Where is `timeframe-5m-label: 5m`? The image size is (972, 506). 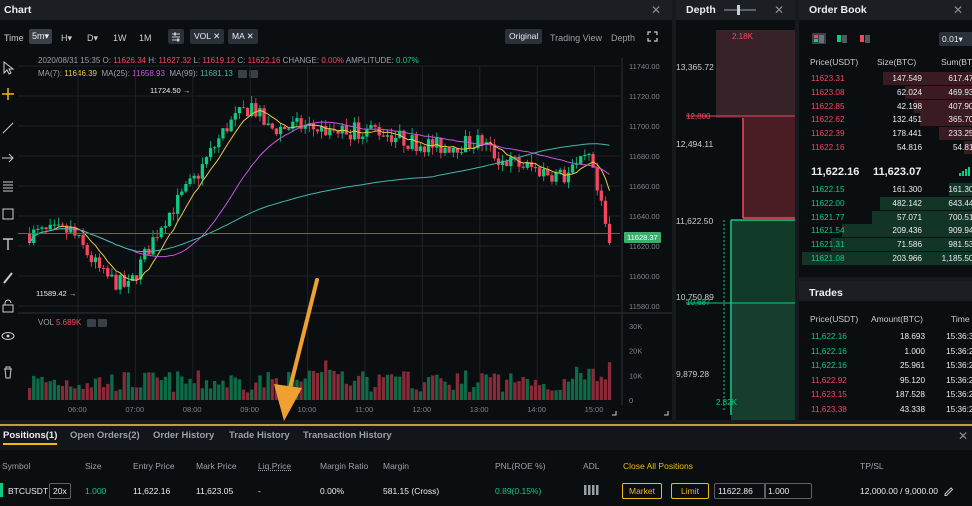
timeframe-5m-label: 5m is located at coordinates (38, 36).